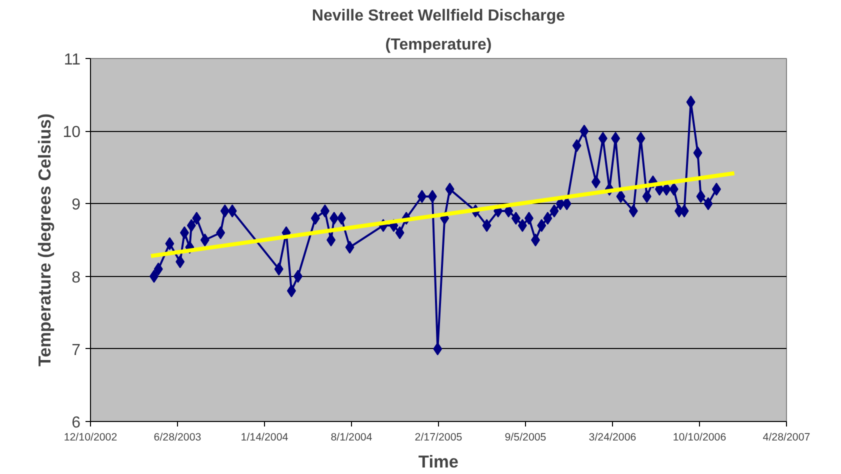 Image resolution: width=841 pixels, height=474 pixels. What do you see at coordinates (786, 438) in the screenshot?
I see `x-tick-label: 4/28/2007` at bounding box center [786, 438].